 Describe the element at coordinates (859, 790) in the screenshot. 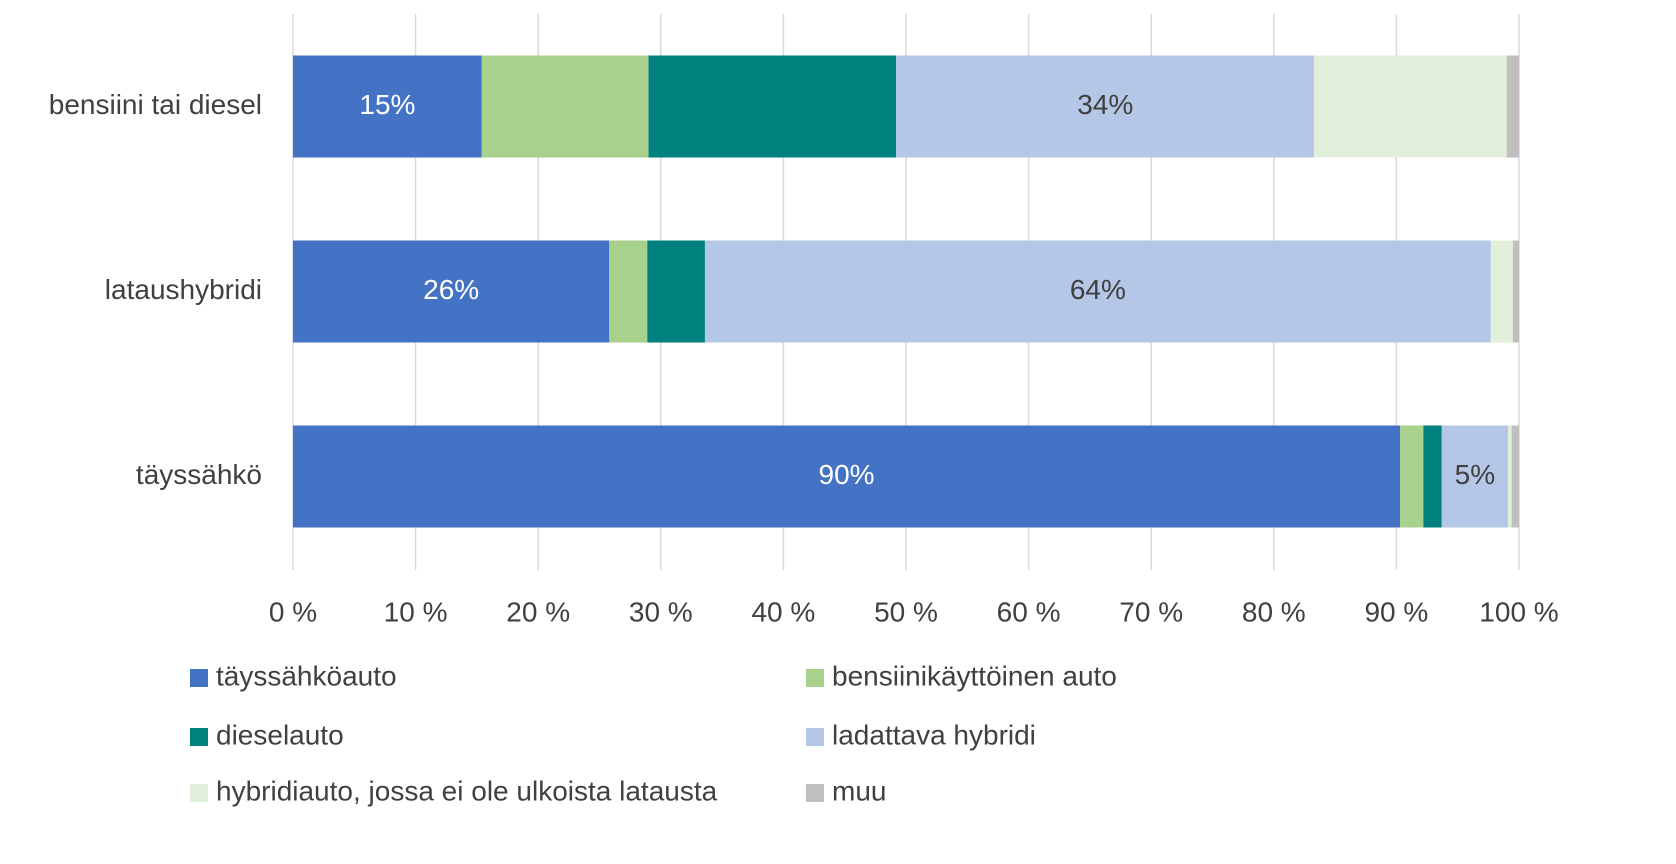

I see `legend-label: muu` at that location.